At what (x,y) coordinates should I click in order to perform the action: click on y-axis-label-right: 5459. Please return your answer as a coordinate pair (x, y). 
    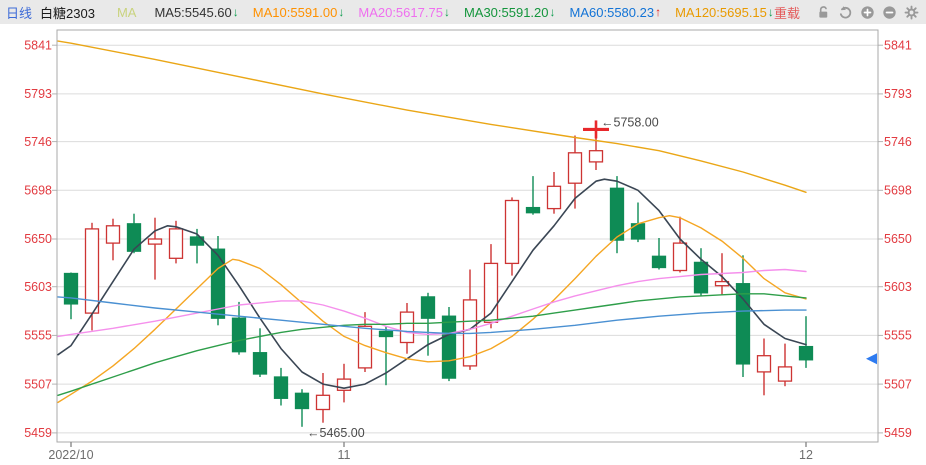
    Looking at the image, I should click on (898, 433).